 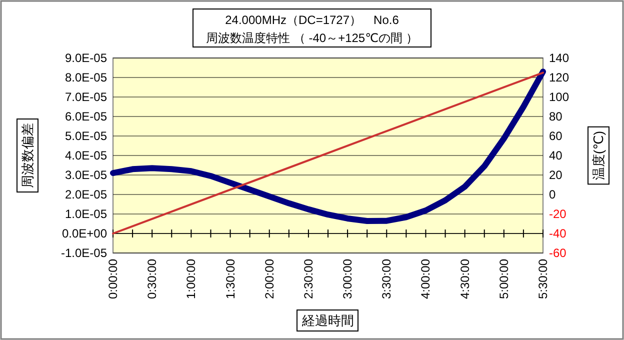 What do you see at coordinates (558, 214) in the screenshot?
I see `y2-tick-label: -20` at bounding box center [558, 214].